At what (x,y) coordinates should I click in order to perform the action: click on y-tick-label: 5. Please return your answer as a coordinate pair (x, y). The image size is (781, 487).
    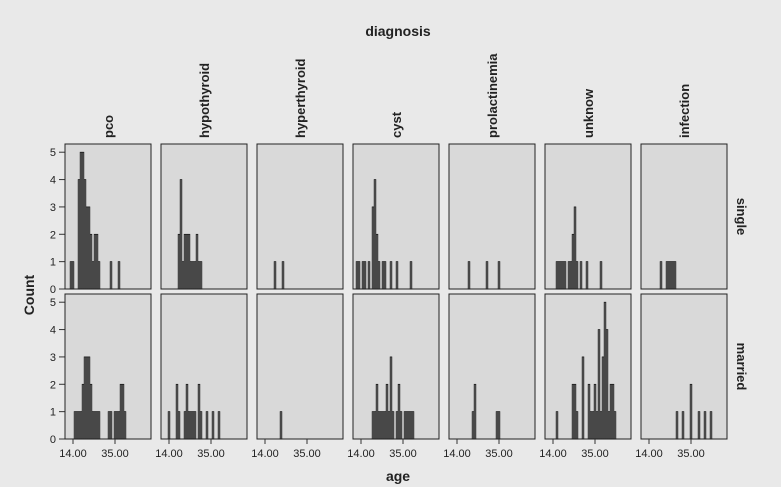
    Looking at the image, I should click on (53, 153).